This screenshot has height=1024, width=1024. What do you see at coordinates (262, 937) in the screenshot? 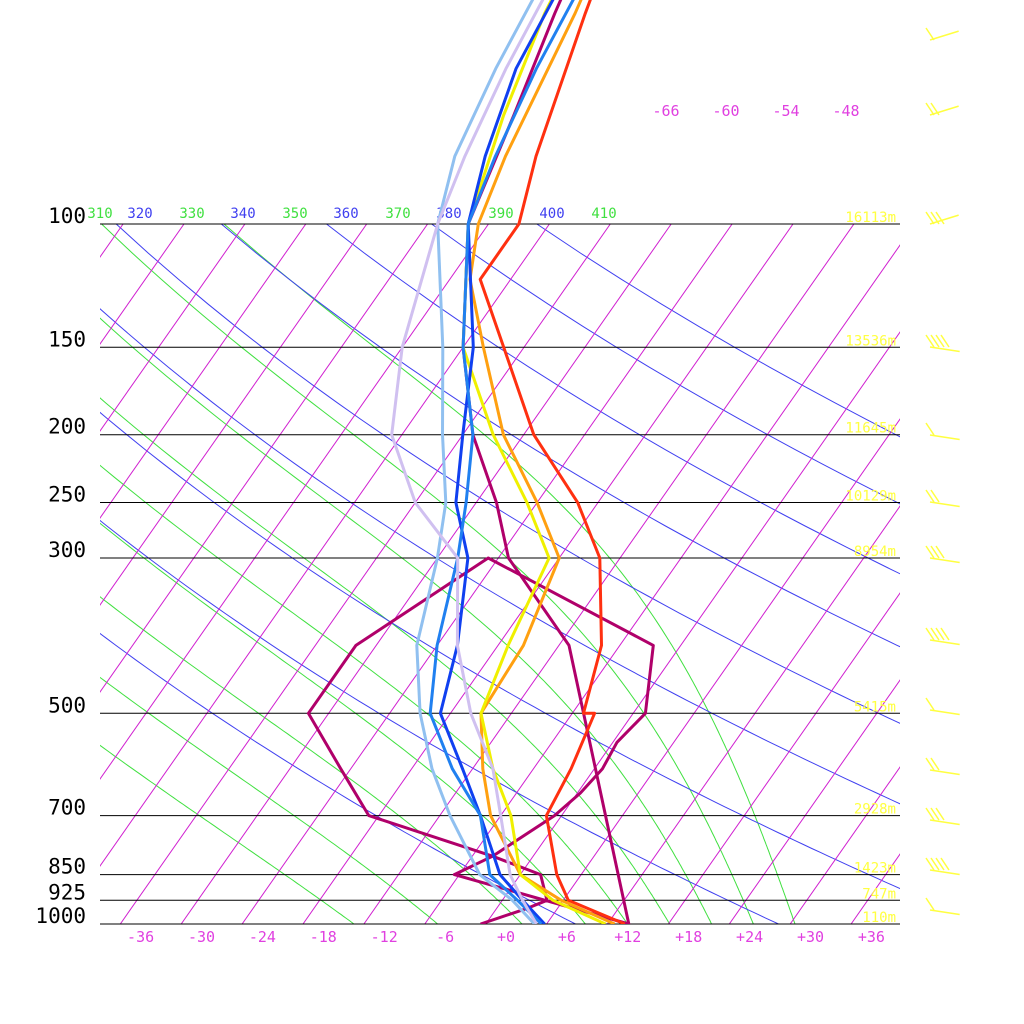
I see `temperature-tick-label: -24` at bounding box center [262, 937].